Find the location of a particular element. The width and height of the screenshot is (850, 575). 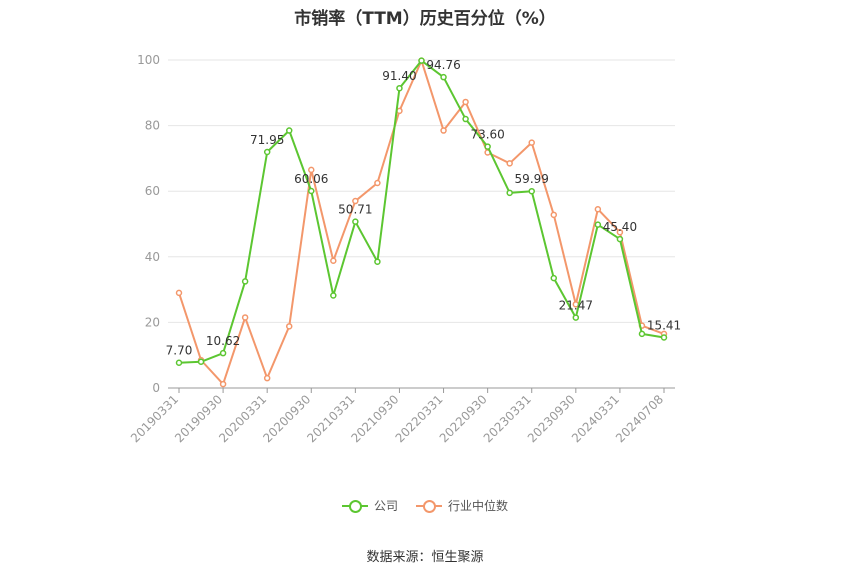

data-source: 数据来源：恒生聚源 is located at coordinates (425, 557).